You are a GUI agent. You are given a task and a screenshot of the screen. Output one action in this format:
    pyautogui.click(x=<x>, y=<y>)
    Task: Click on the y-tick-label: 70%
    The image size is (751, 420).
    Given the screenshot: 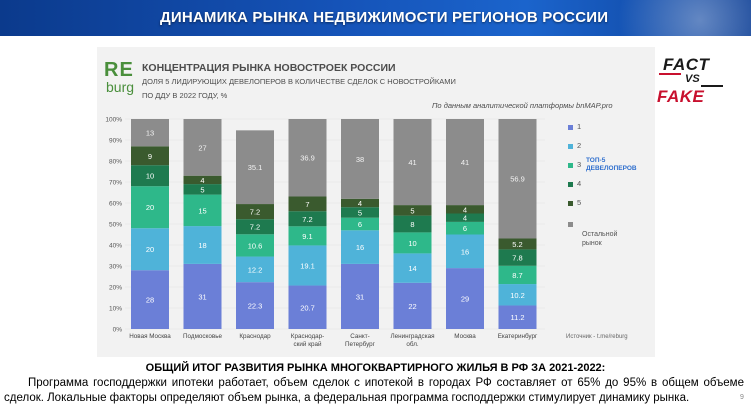 What is the action you would take?
    pyautogui.click(x=115, y=183)
    